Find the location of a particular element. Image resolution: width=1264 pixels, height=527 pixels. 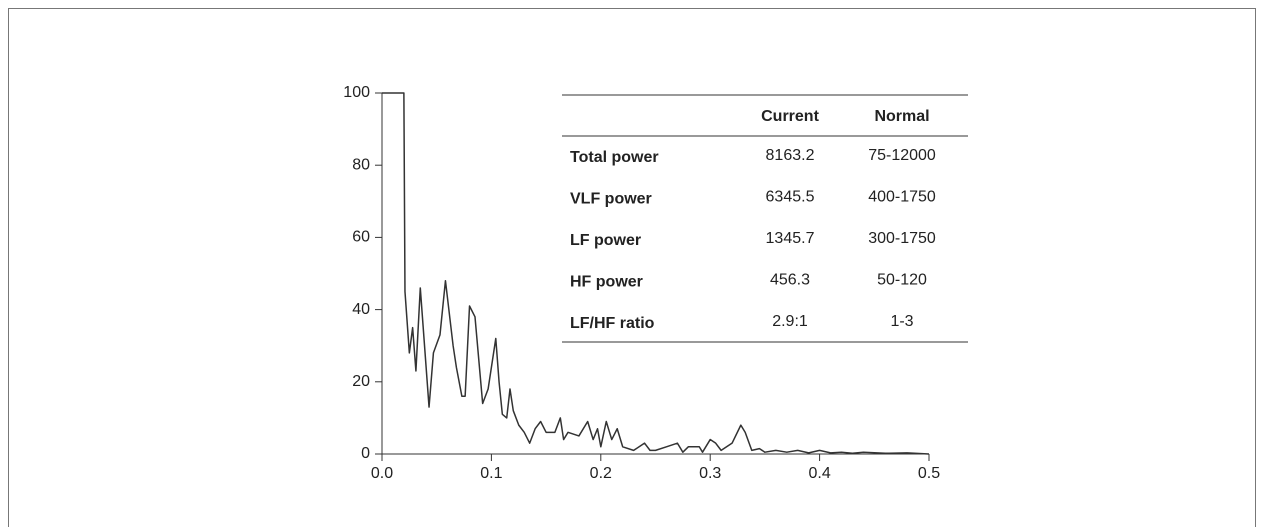

x-tick-label: 0.3 is located at coordinates (710, 473).